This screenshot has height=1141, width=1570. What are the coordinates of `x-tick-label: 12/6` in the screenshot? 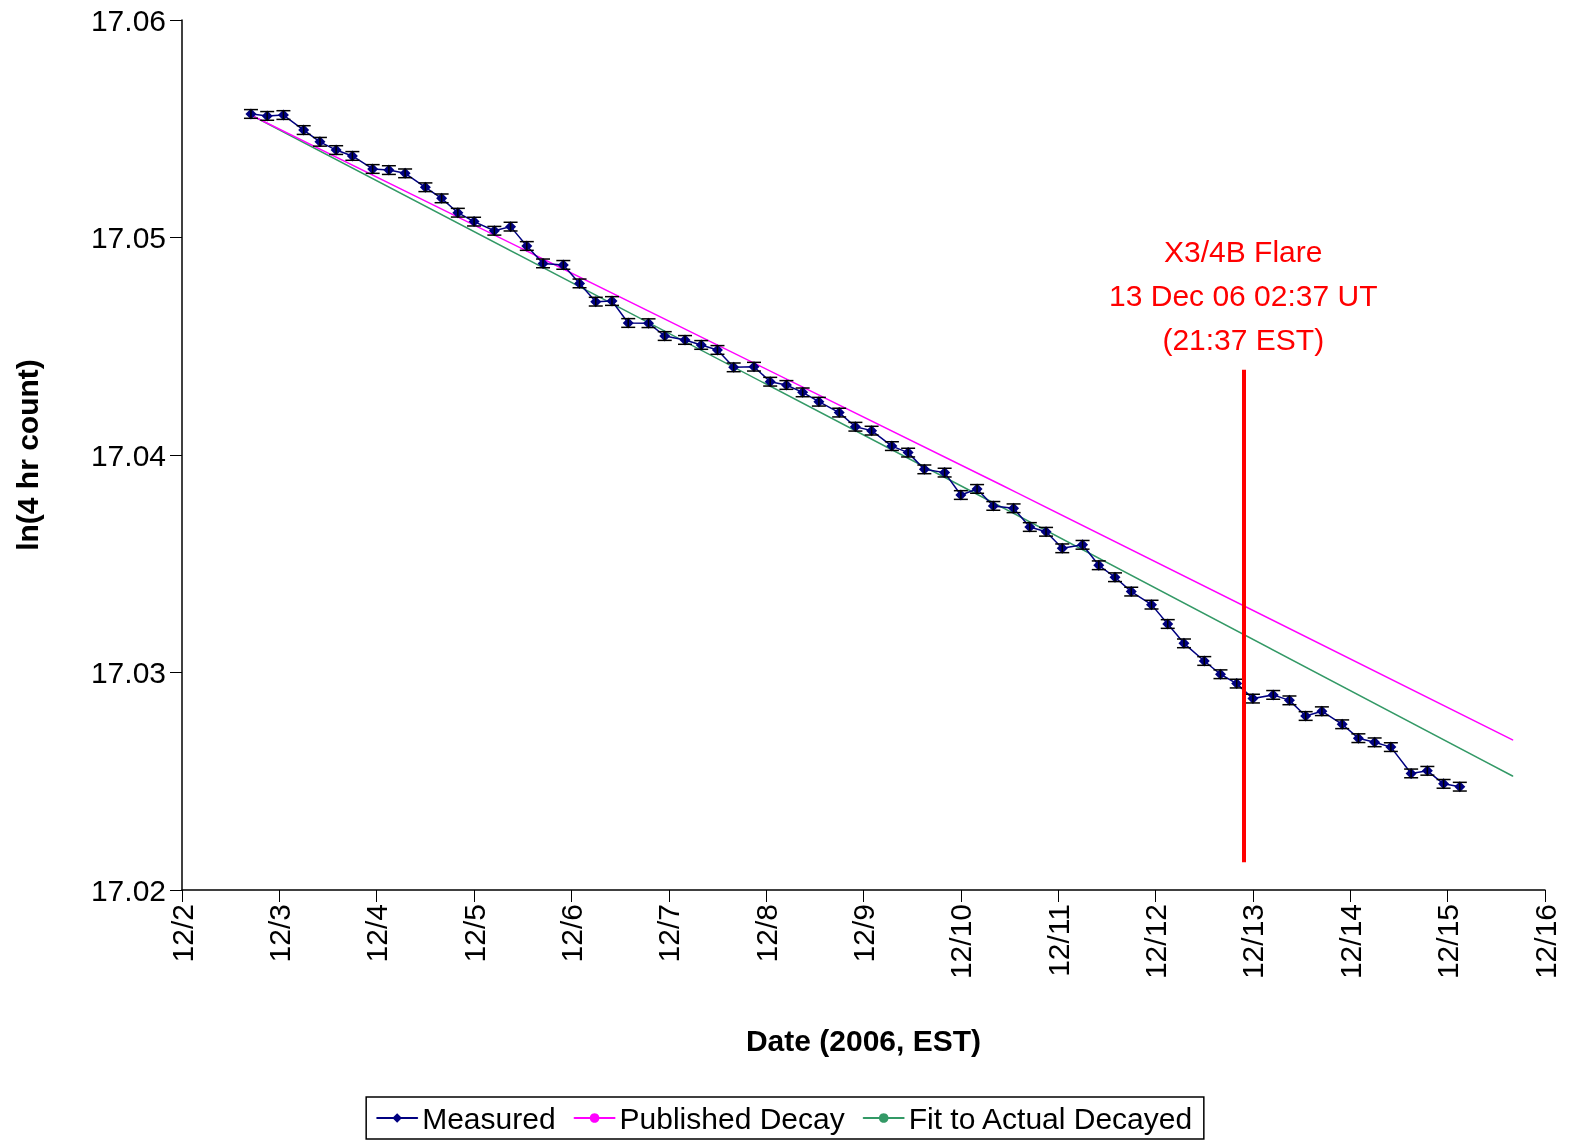 It's located at (571, 933).